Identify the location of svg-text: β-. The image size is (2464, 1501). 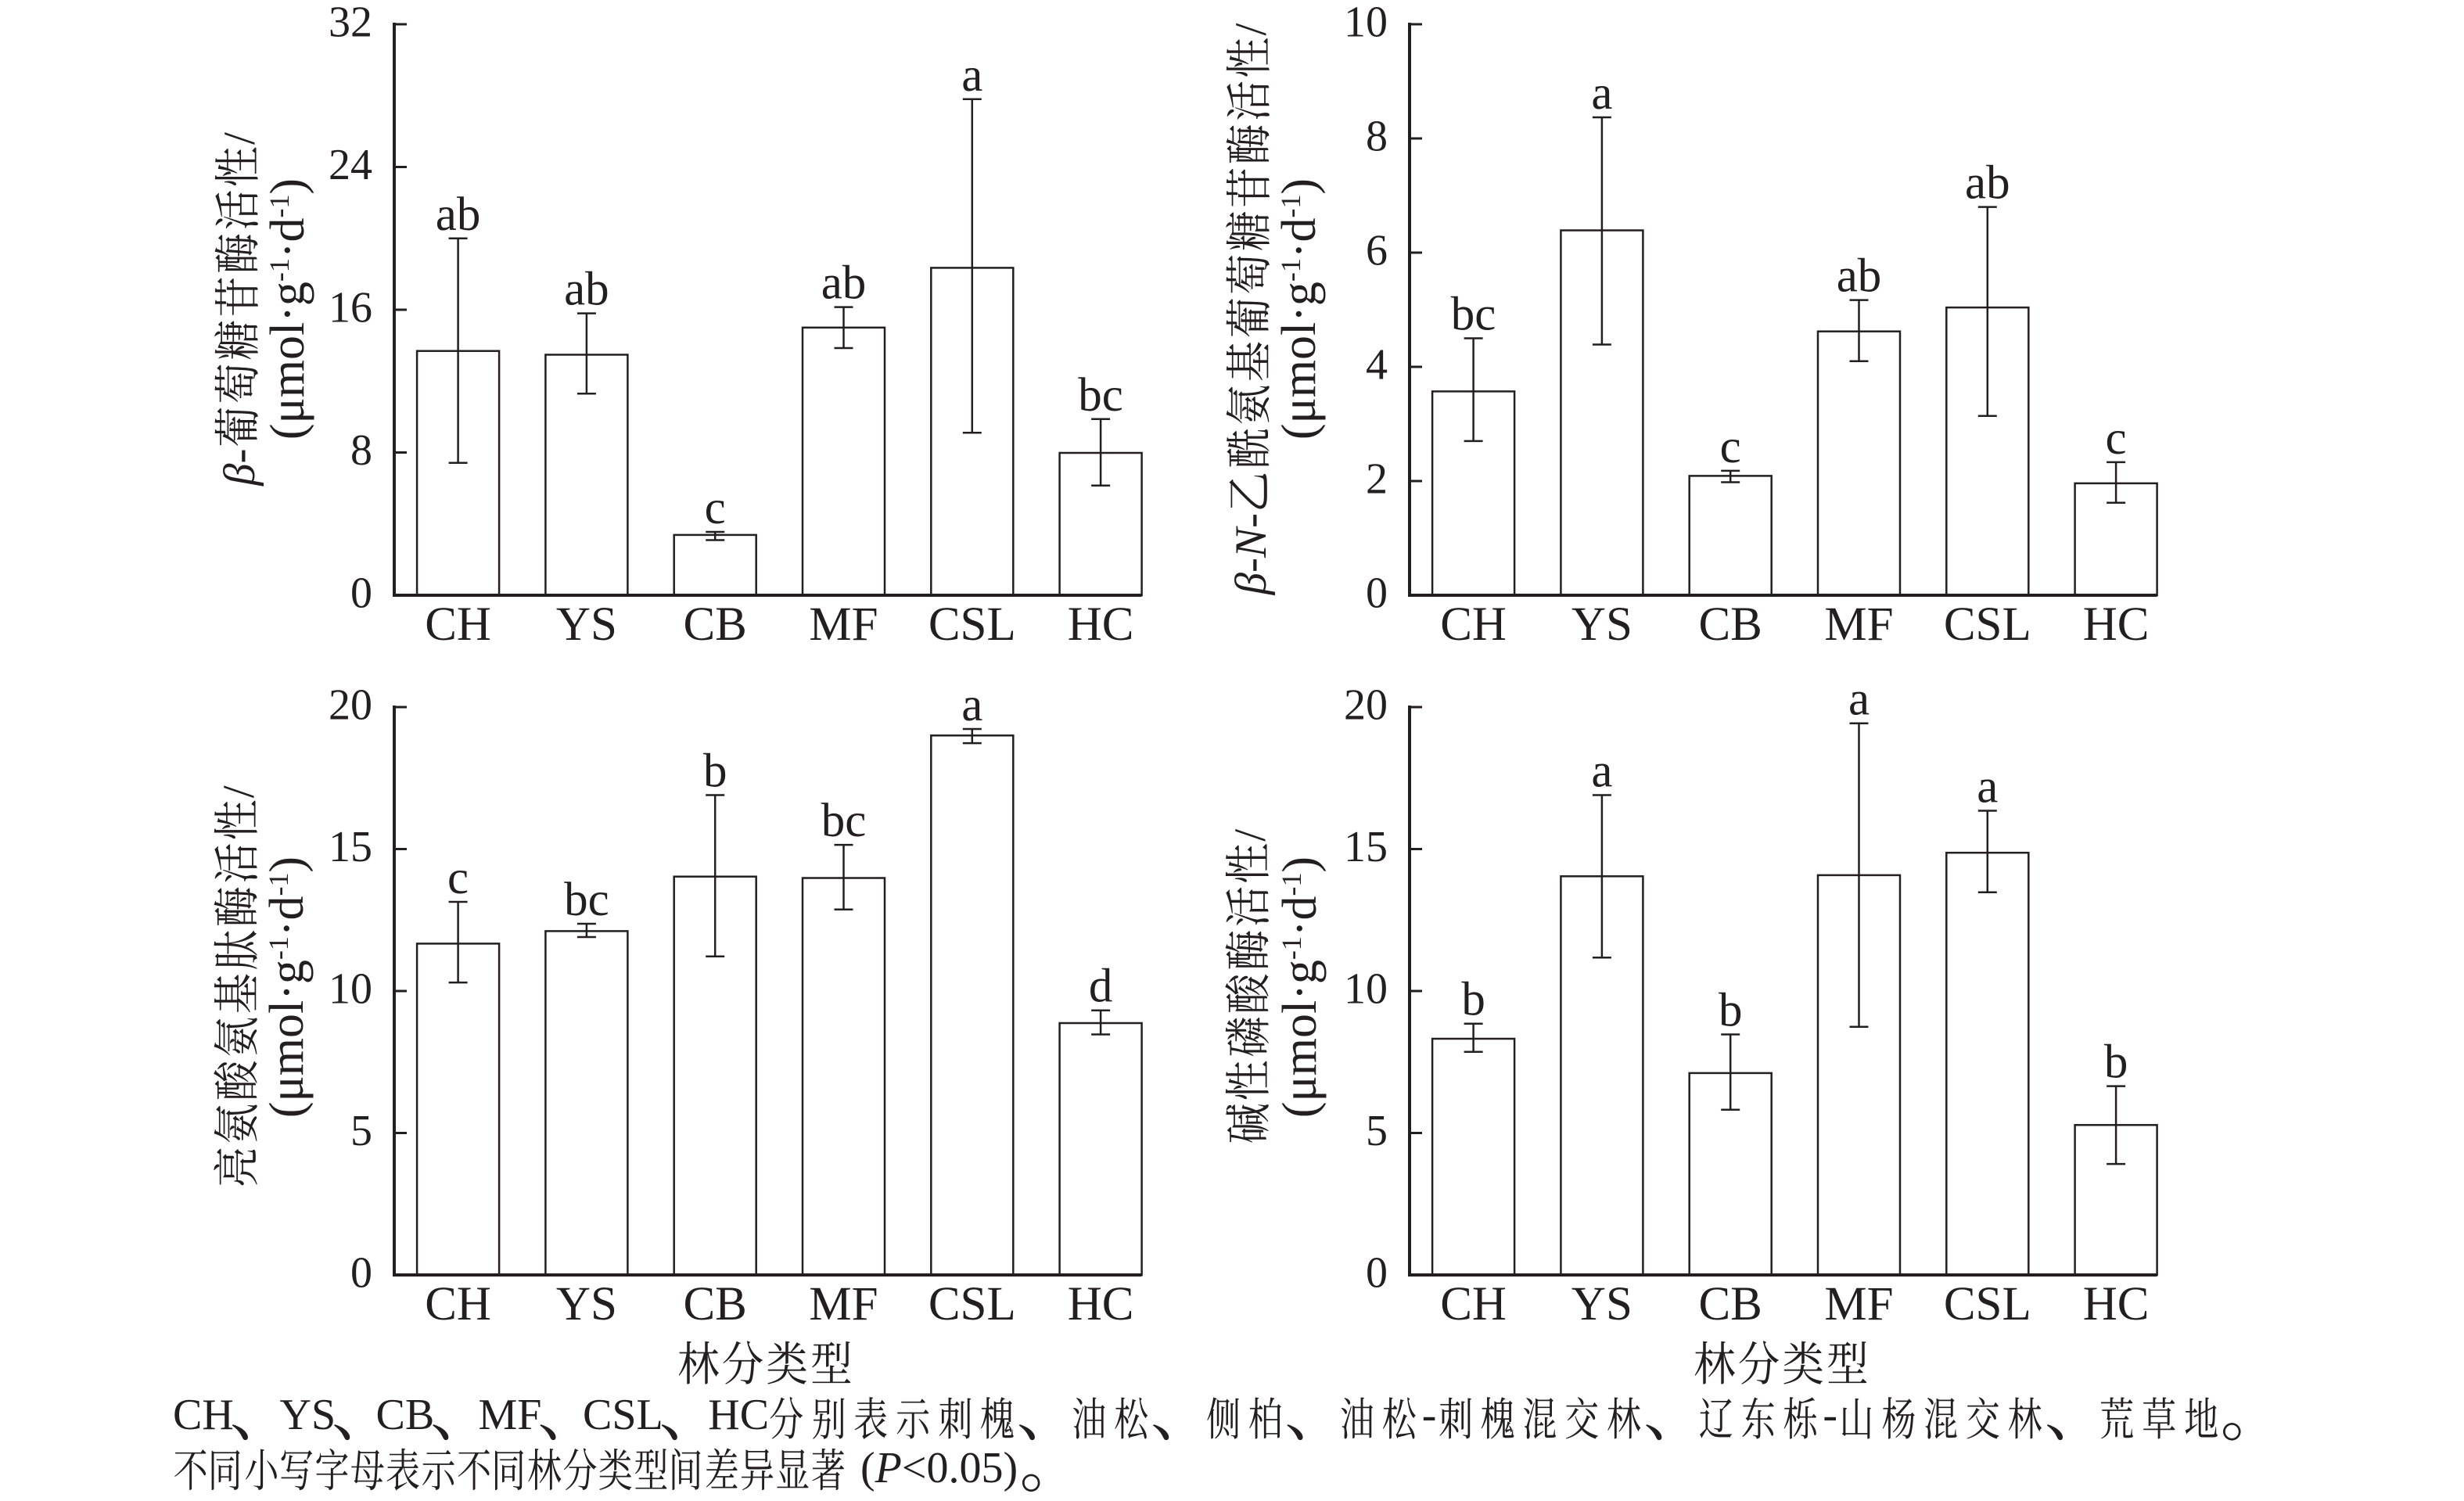
(239, 468).